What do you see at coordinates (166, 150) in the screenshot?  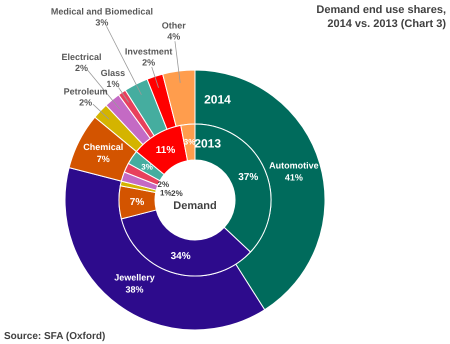 I see `data-label: 11%` at bounding box center [166, 150].